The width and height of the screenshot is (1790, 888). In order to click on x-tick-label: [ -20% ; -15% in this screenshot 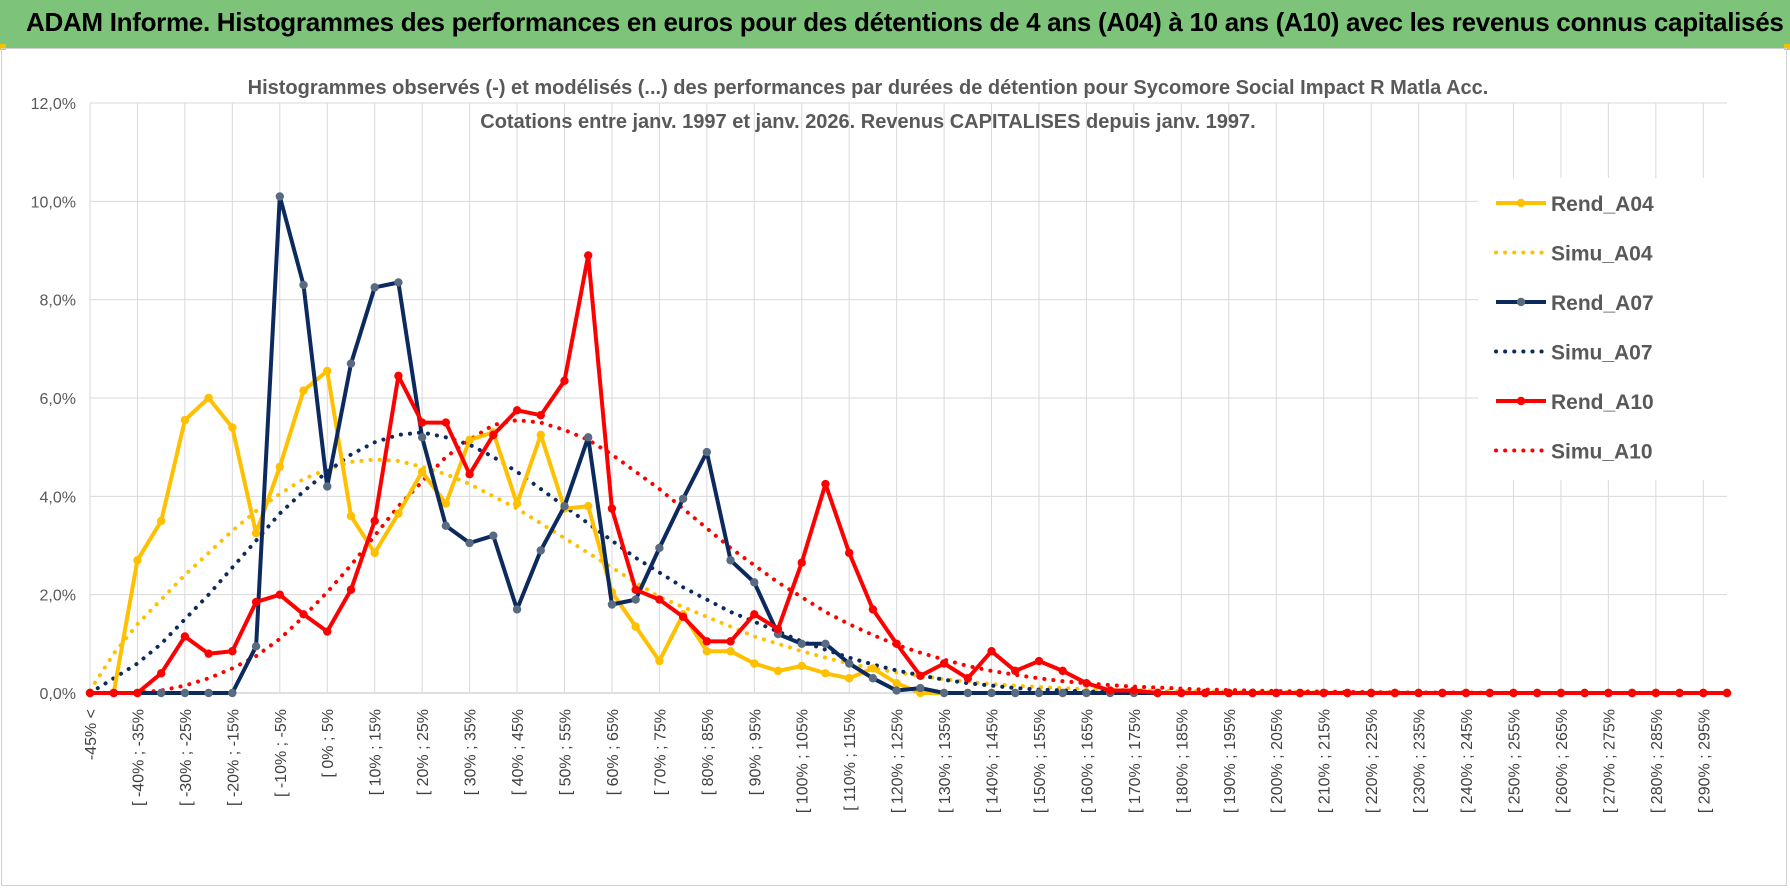, I will do `click(233, 757)`.